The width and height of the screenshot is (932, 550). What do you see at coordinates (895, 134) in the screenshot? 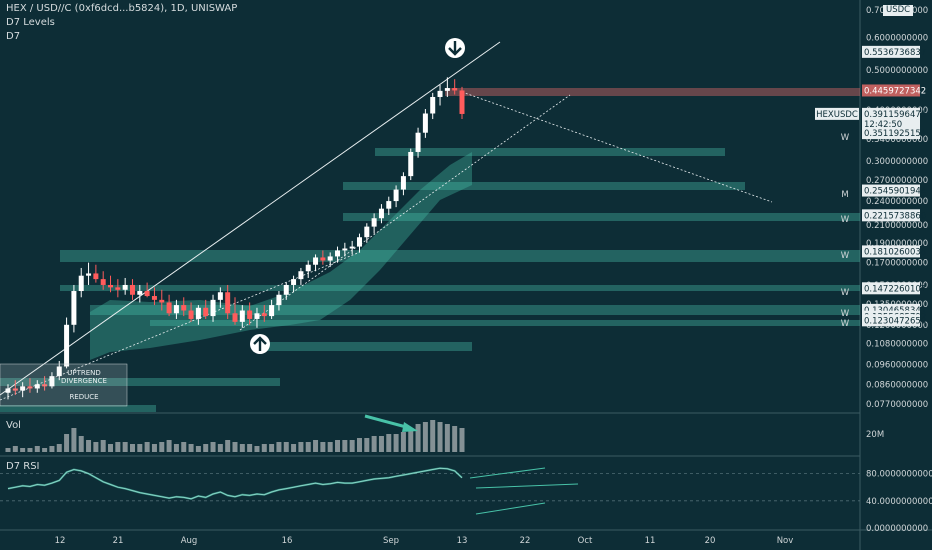
I see `price-label: 0.3511925154` at bounding box center [895, 134].